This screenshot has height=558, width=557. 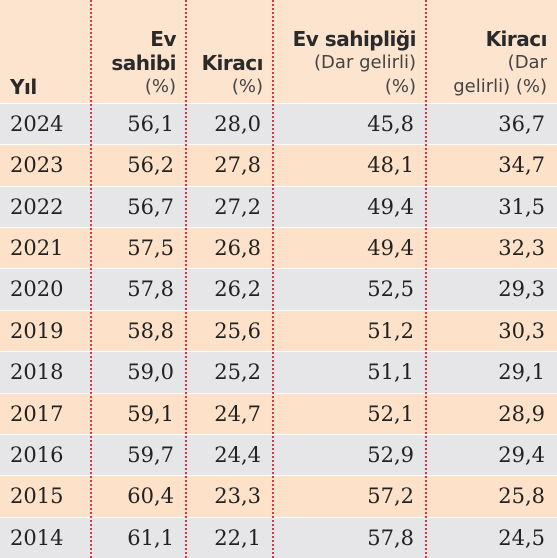 What do you see at coordinates (521, 206) in the screenshot?
I see `value-cell: 31,5` at bounding box center [521, 206].